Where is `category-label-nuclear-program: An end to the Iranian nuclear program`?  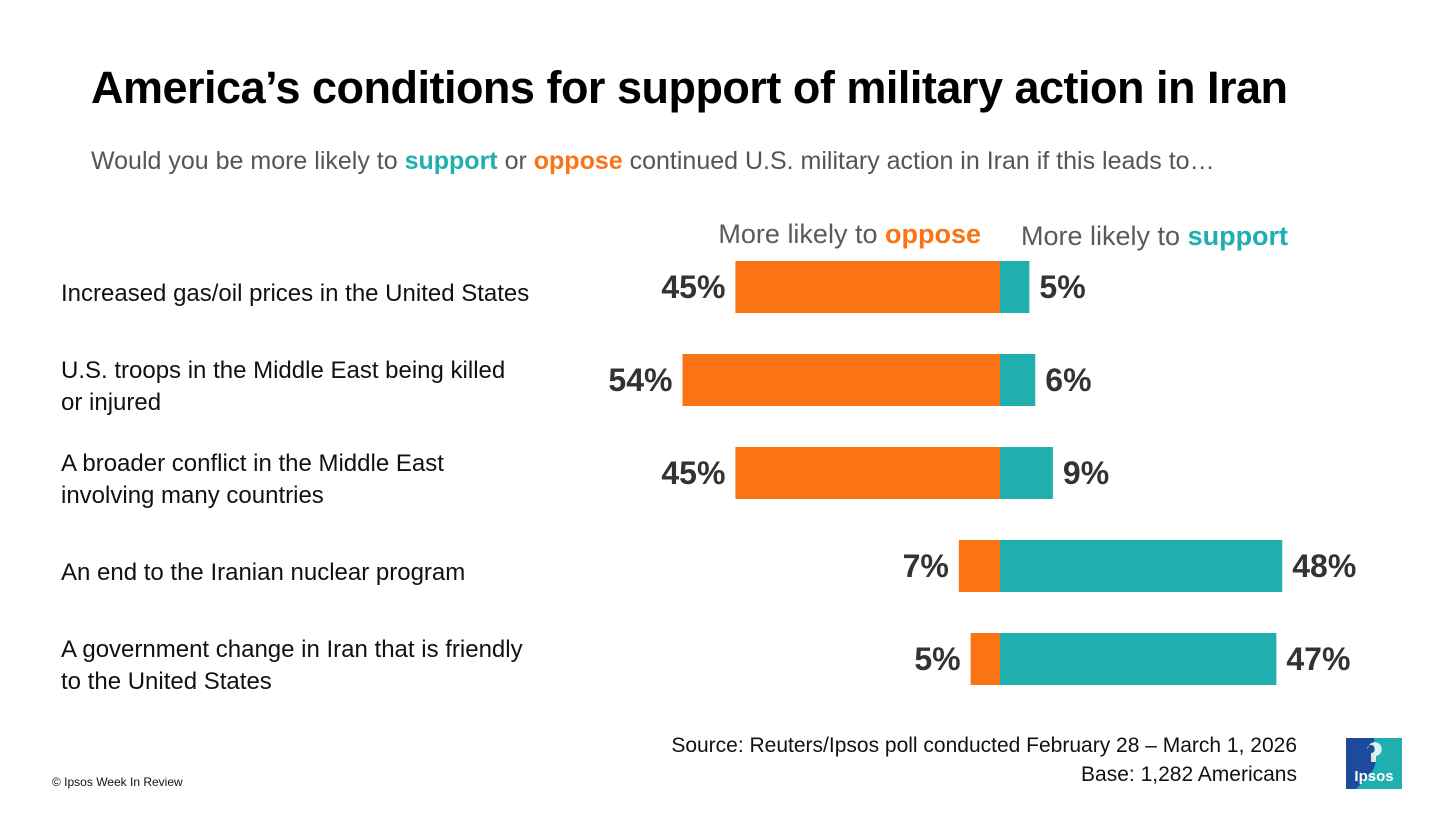 category-label-nuclear-program: An end to the Iranian nuclear program is located at coordinates (263, 572).